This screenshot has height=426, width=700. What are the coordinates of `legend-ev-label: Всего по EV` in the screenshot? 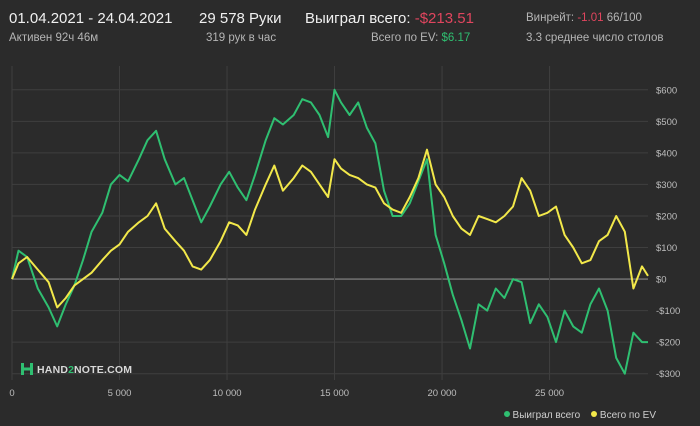 It's located at (627, 415).